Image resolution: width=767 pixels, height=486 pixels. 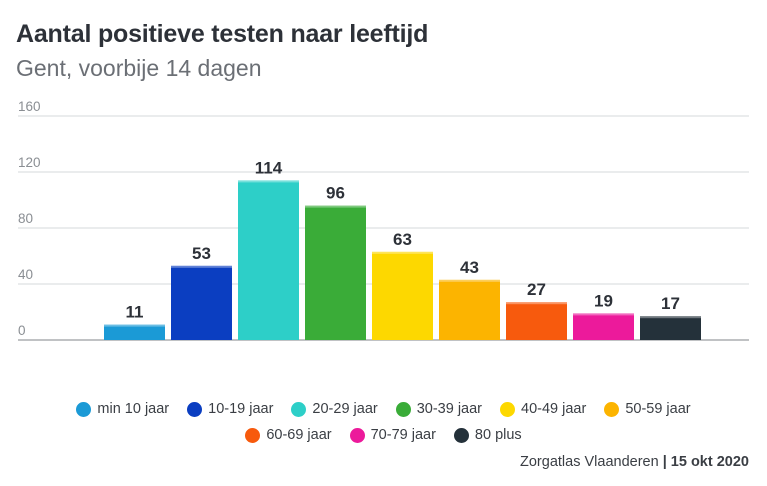 What do you see at coordinates (222, 34) in the screenshot?
I see `chart-title: Aantal positieve testen naar leeftijd` at bounding box center [222, 34].